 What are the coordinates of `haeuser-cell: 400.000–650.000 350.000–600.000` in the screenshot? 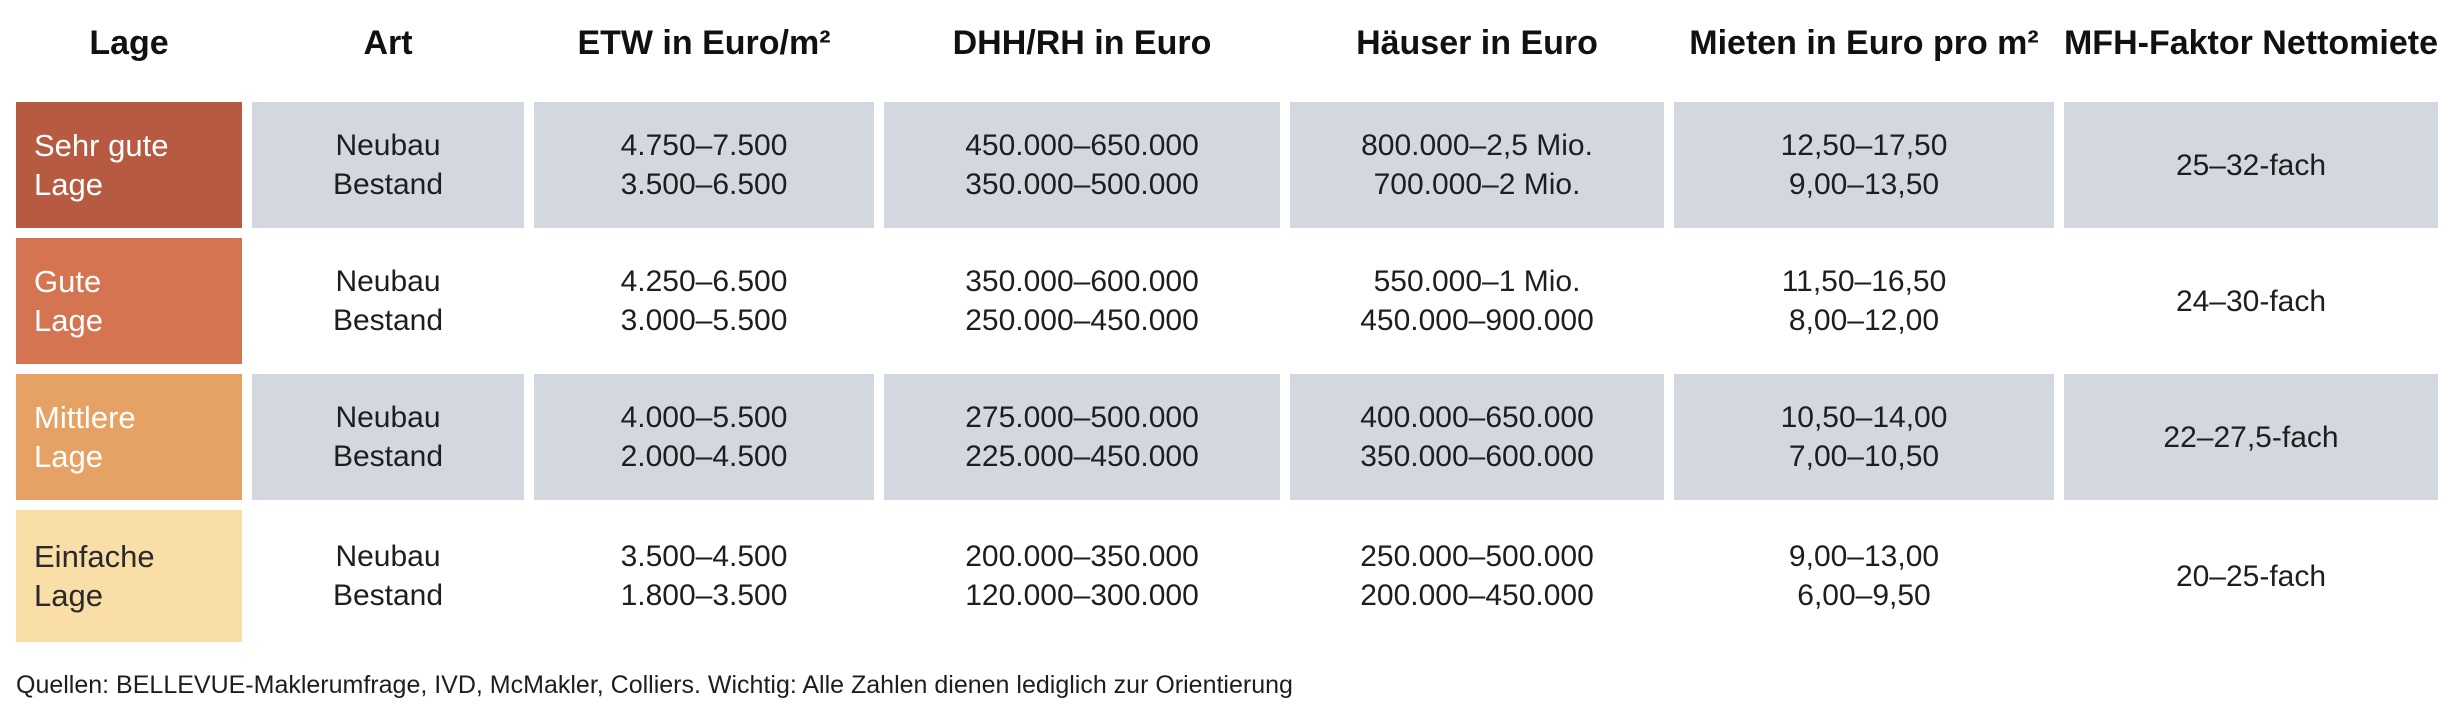 It's located at (1477, 437).